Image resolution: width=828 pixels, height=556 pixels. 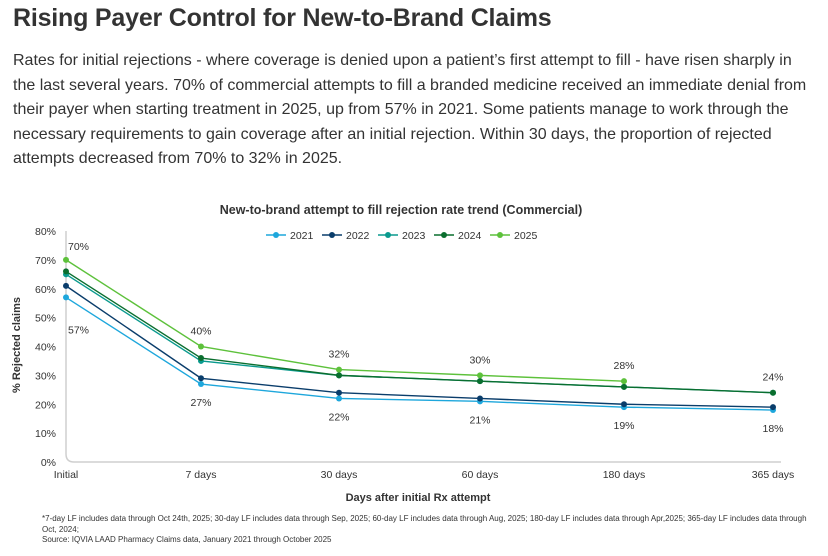 What do you see at coordinates (338, 417) in the screenshot?
I see `data-label: 22%` at bounding box center [338, 417].